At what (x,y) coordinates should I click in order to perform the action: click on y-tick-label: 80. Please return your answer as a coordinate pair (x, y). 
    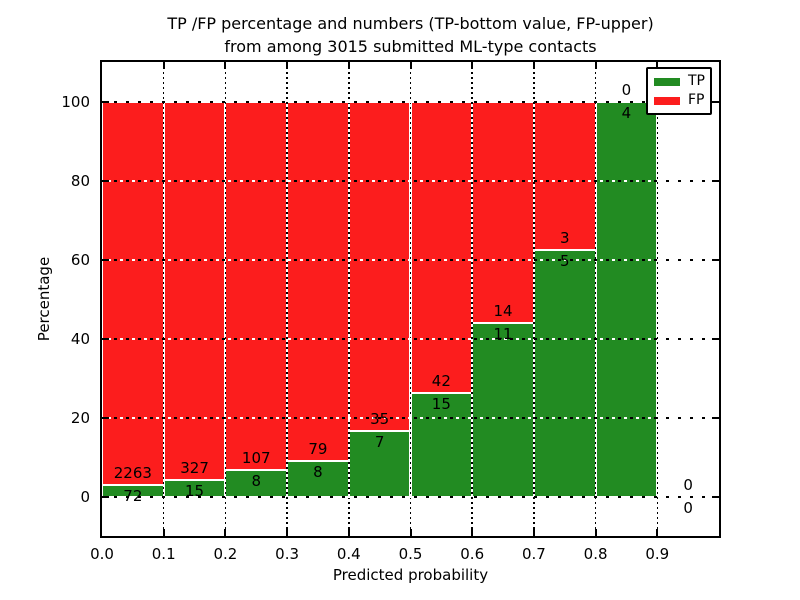
    Looking at the image, I should click on (80, 181).